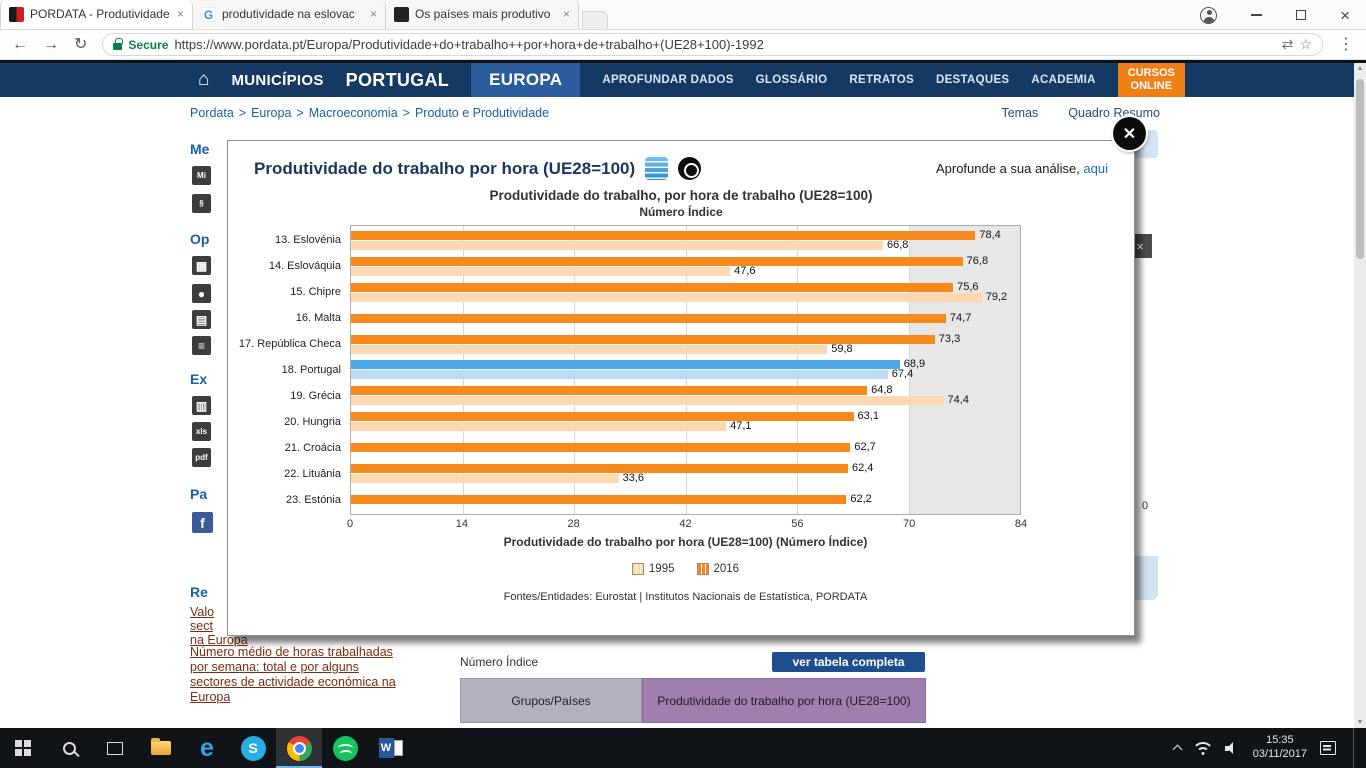 The image size is (1366, 768). I want to click on action-center-icon, so click(1328, 748).